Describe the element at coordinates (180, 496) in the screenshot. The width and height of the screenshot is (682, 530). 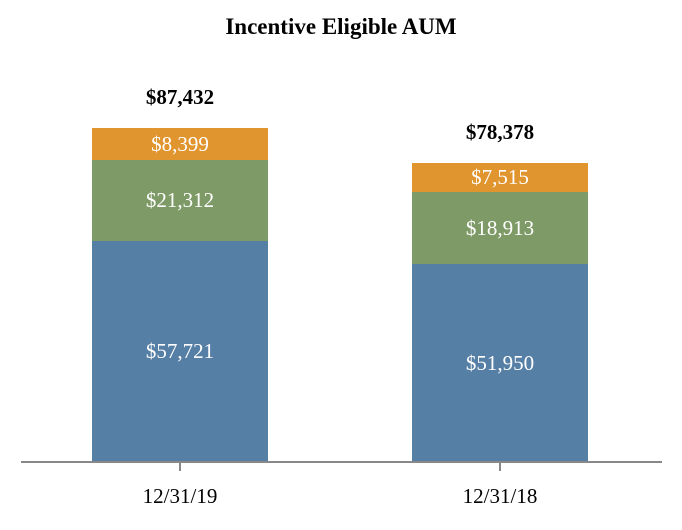
I see `x-axis-label: 12/31/19` at that location.